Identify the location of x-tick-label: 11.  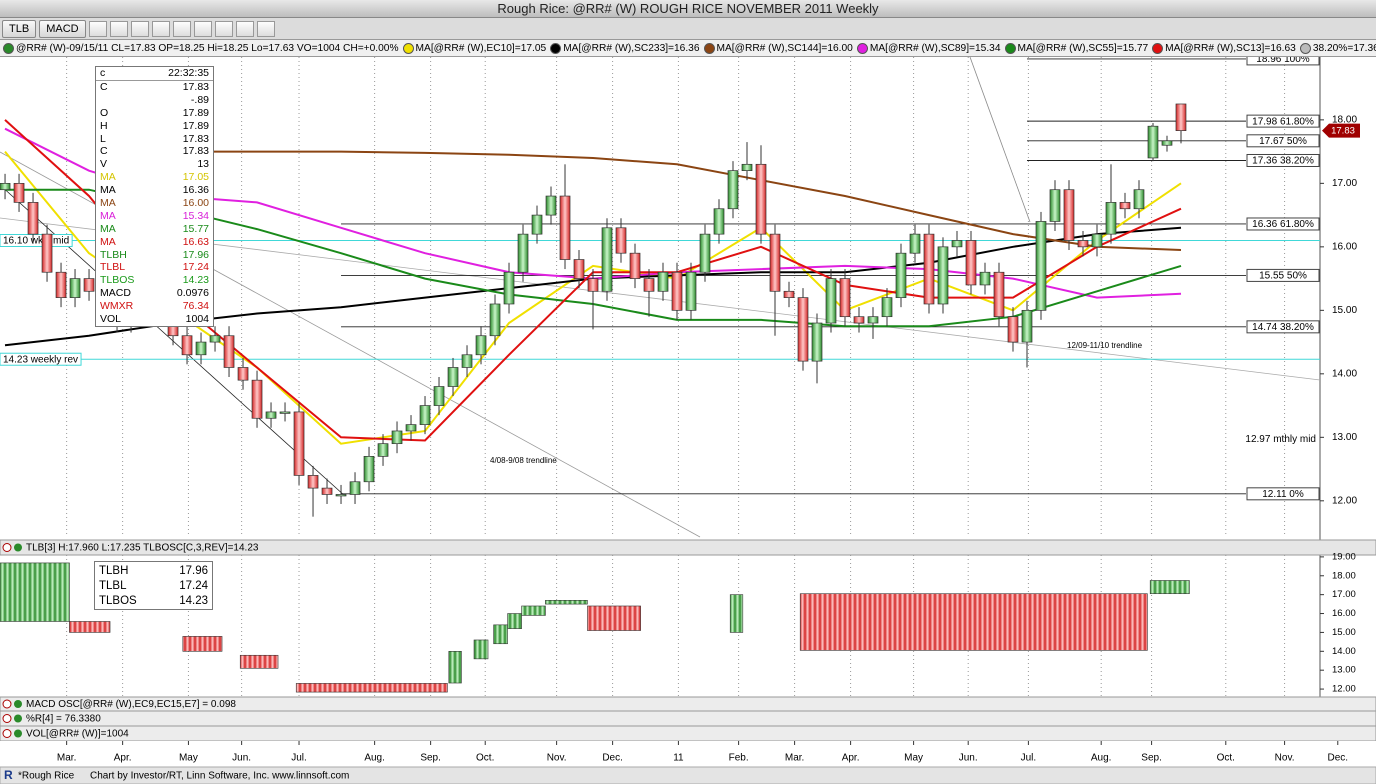
(678, 758).